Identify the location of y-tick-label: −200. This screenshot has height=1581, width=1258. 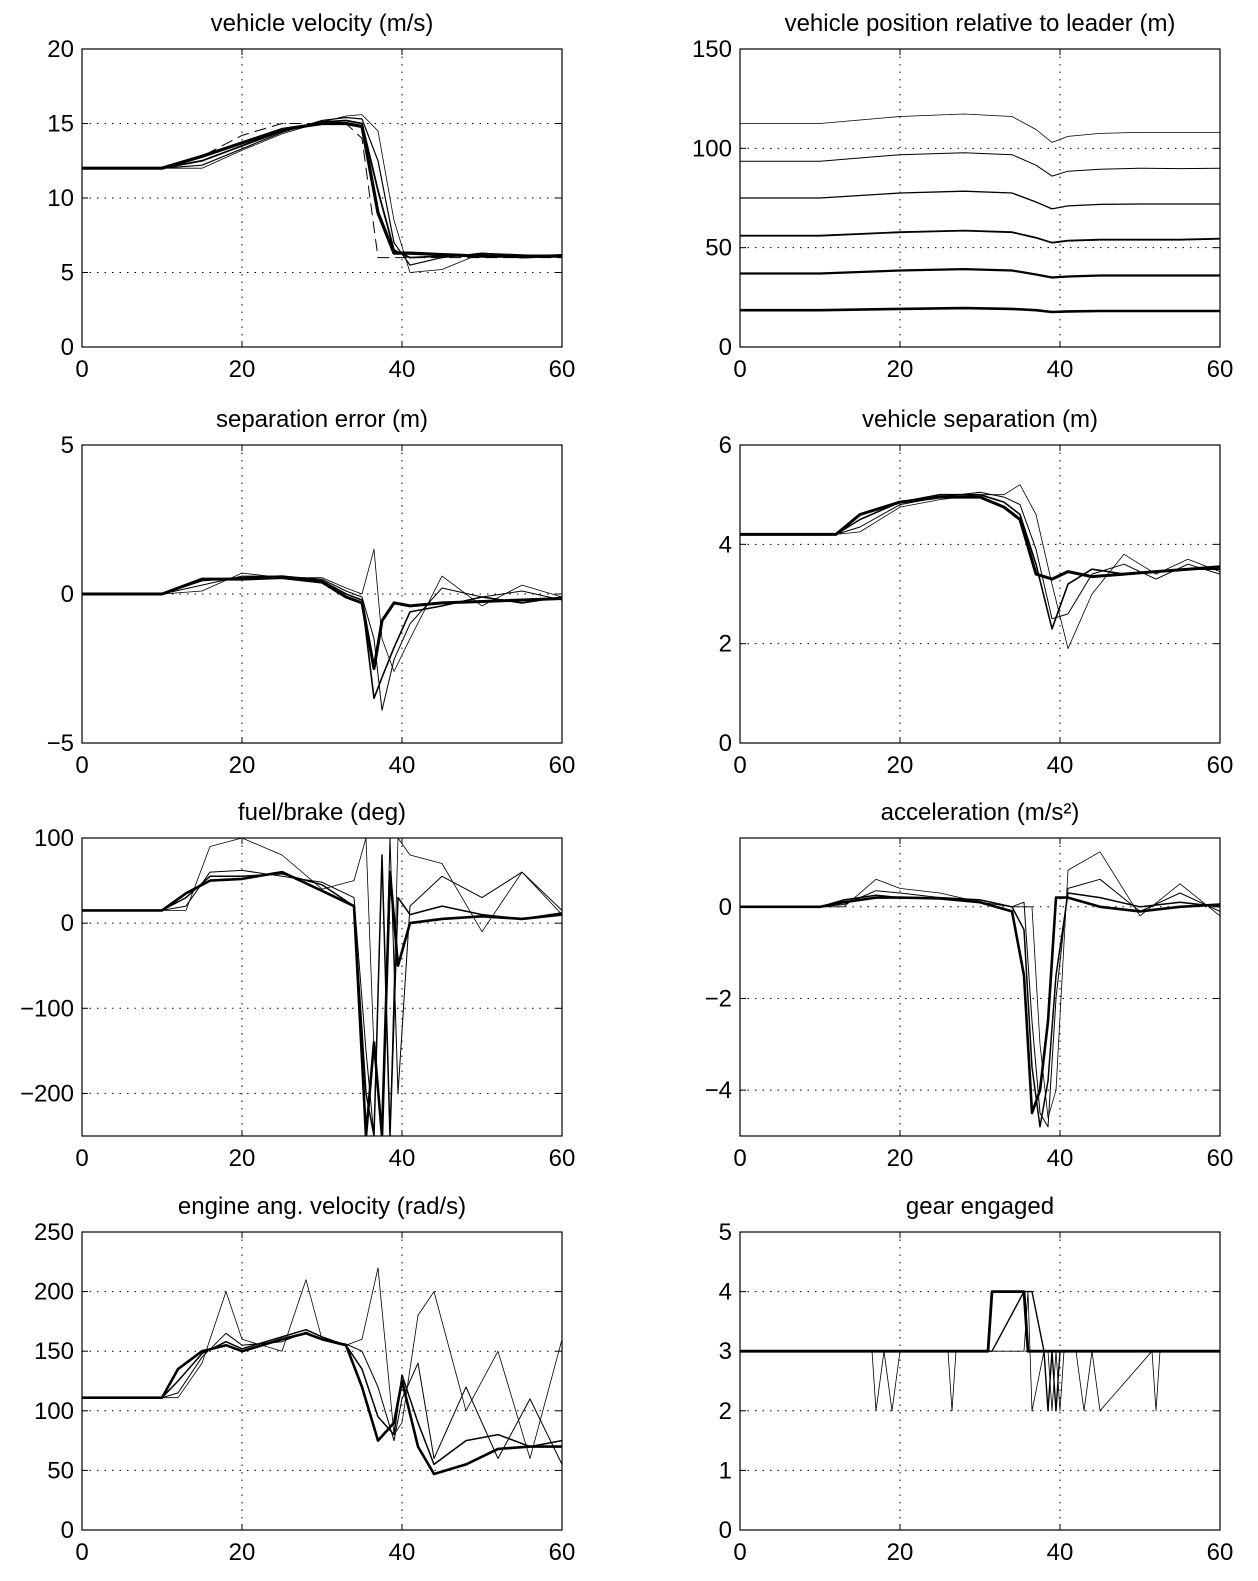
(47, 1093).